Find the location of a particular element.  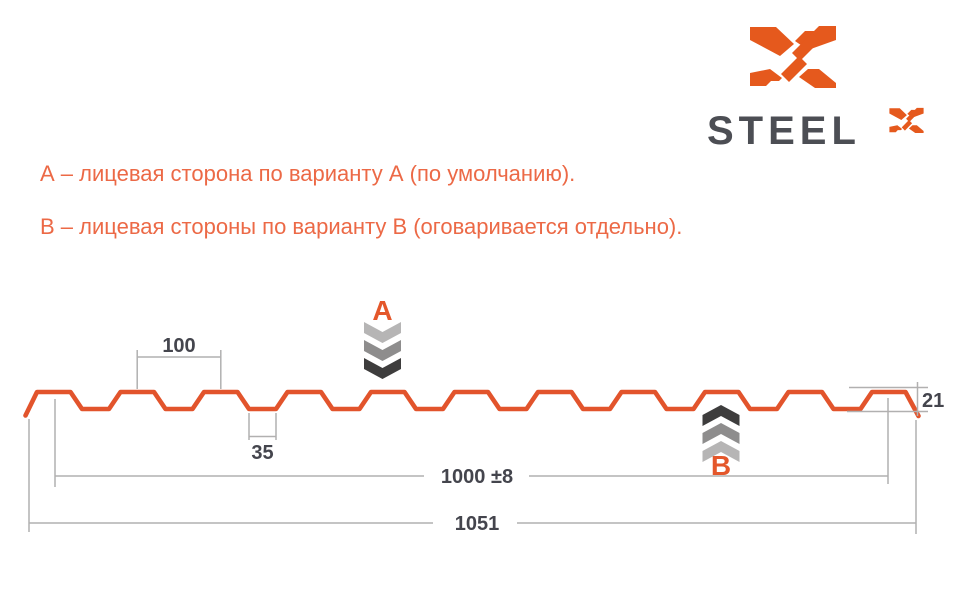

dim-working-width: 1000 ±8 is located at coordinates (471, 443).